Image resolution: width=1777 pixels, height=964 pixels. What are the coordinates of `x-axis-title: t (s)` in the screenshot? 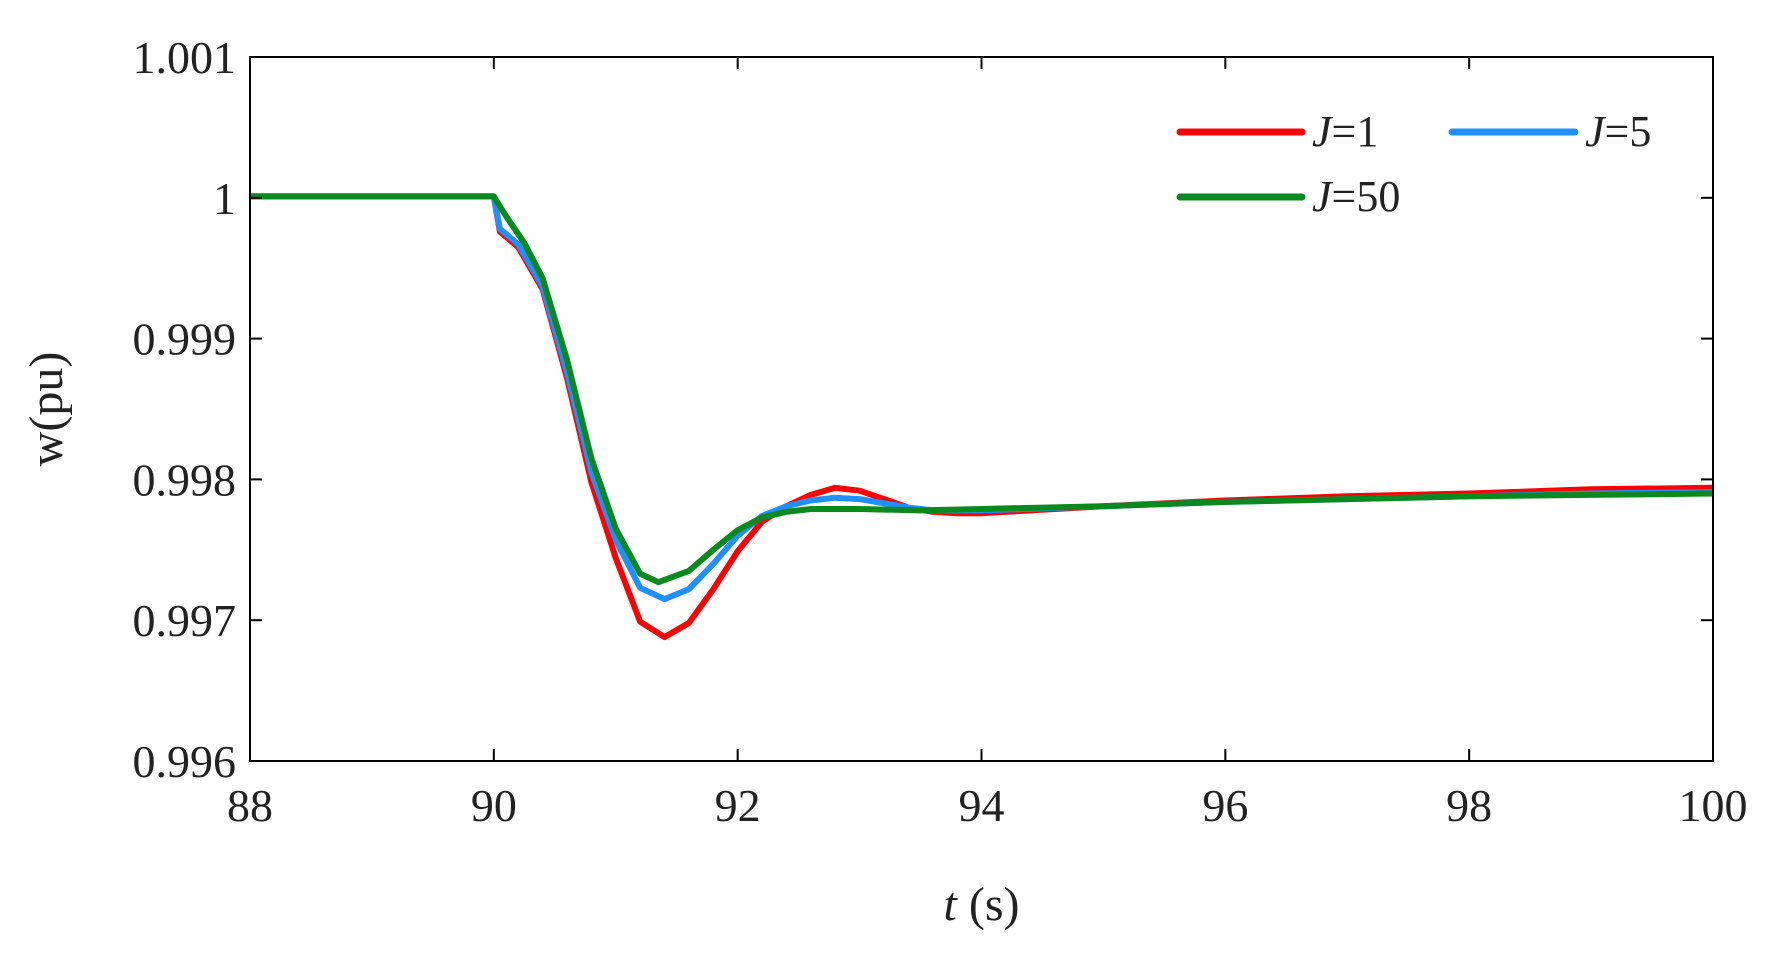 It's located at (982, 904).